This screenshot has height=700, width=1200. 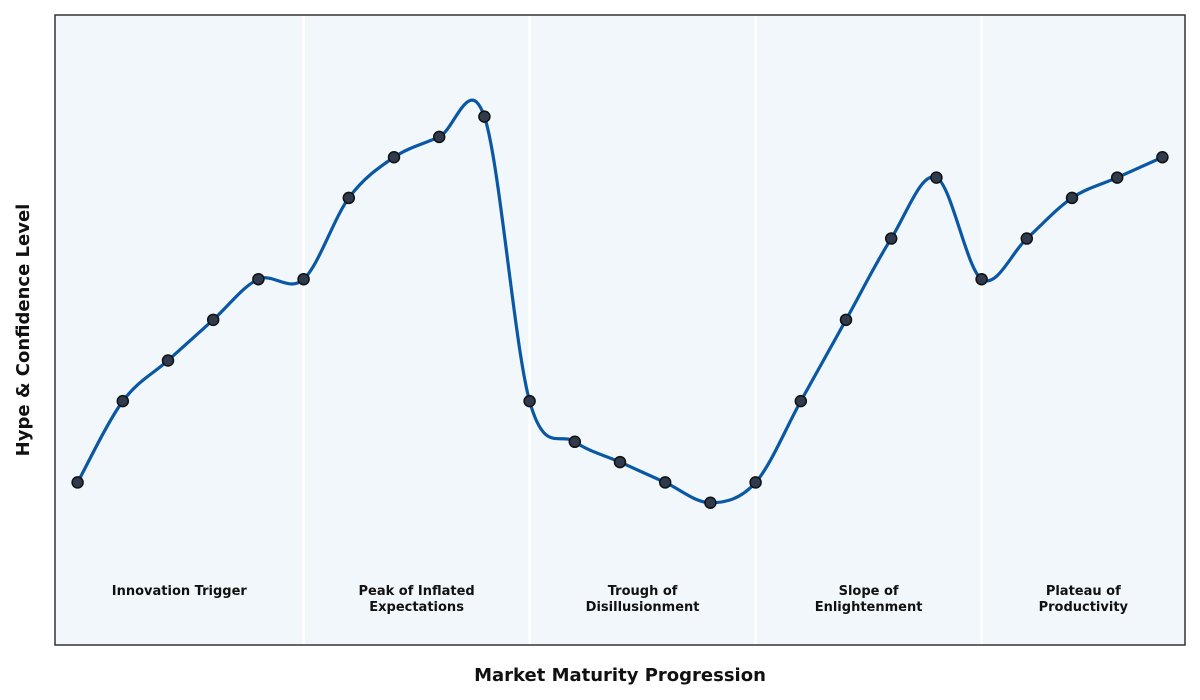 What do you see at coordinates (1083, 591) in the screenshot?
I see `phase-label: Plateau of` at bounding box center [1083, 591].